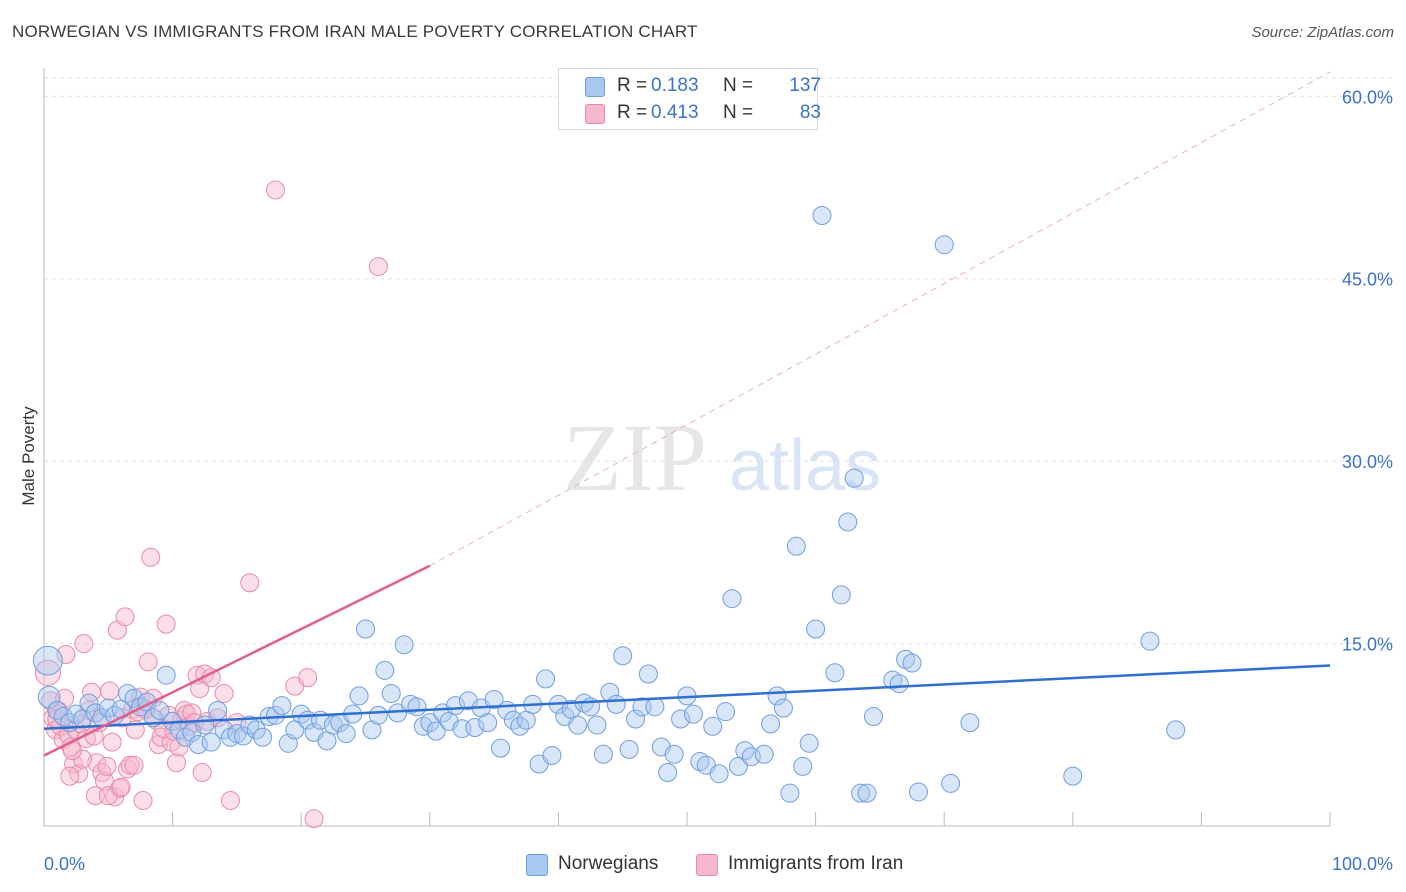 This screenshot has width=1406, height=892. I want to click on trend-line-iran, so click(237, 660).